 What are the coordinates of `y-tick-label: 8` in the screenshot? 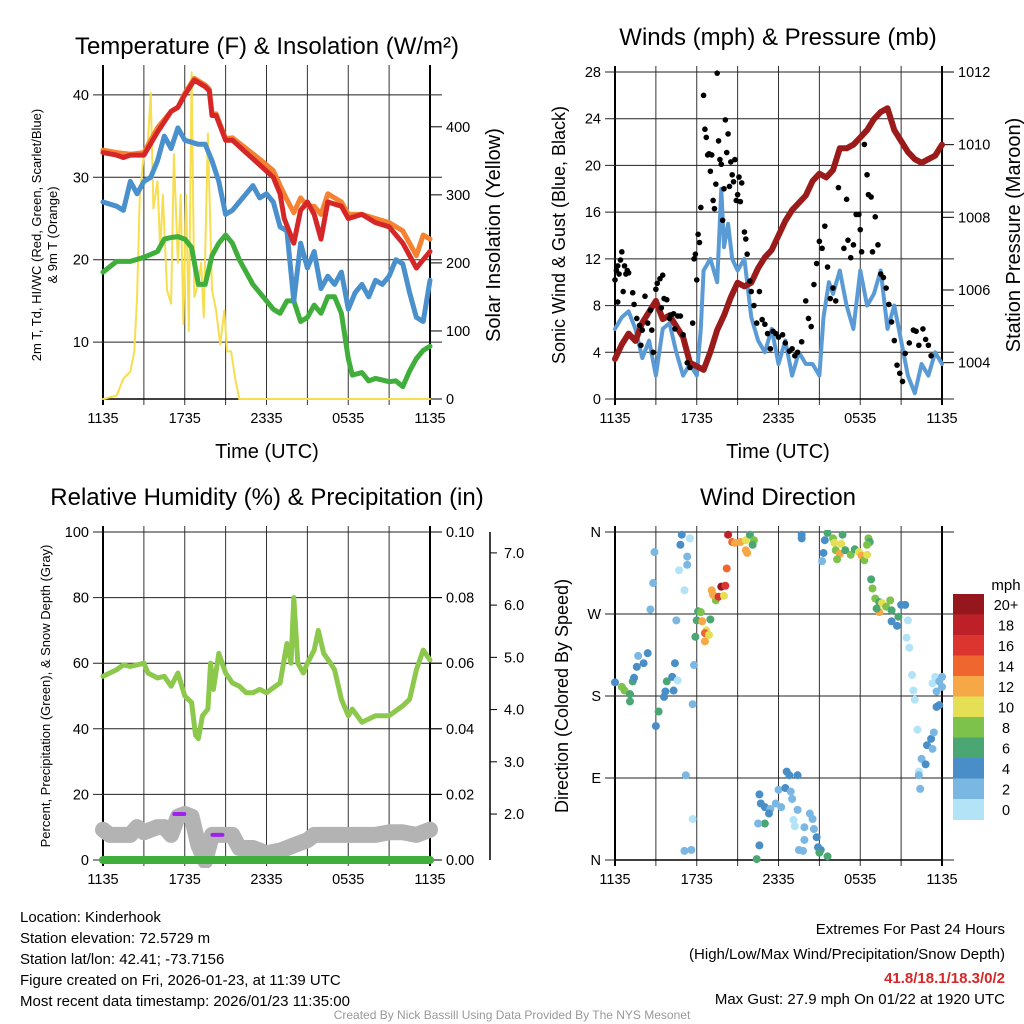 It's located at (597, 307).